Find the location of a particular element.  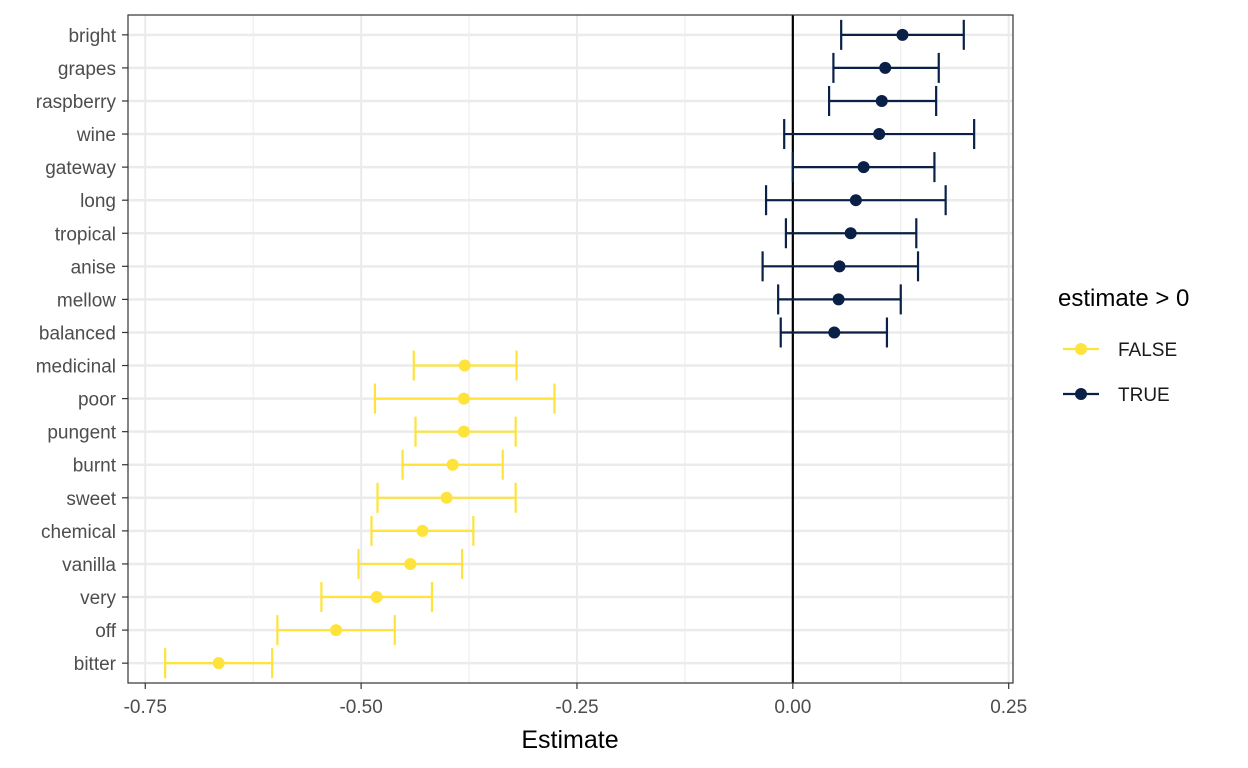

point-raspberry is located at coordinates (881, 100).